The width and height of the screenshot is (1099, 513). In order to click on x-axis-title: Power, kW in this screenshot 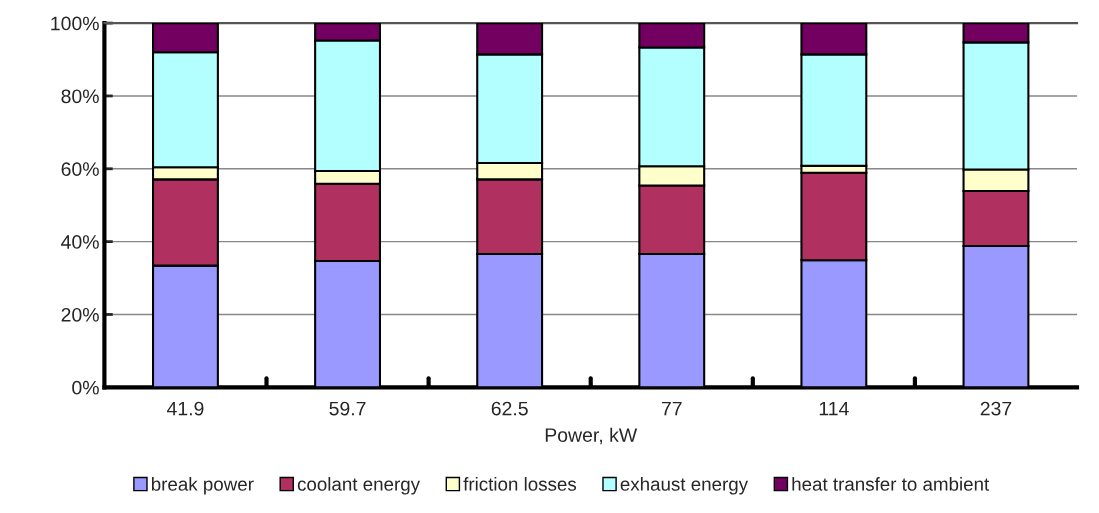, I will do `click(591, 436)`.